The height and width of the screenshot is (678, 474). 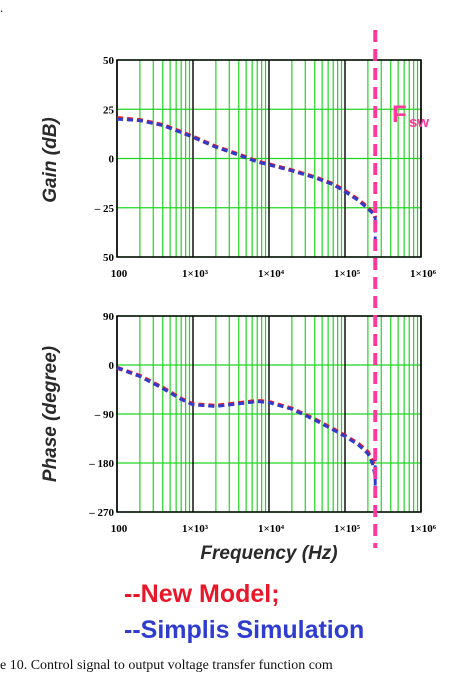 I want to click on y-tick-label: – 25, so click(x=104, y=209).